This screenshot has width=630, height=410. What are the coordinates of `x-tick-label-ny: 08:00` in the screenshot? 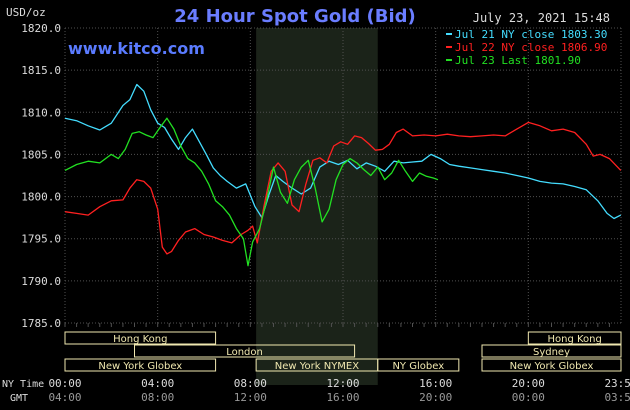 It's located at (250, 383).